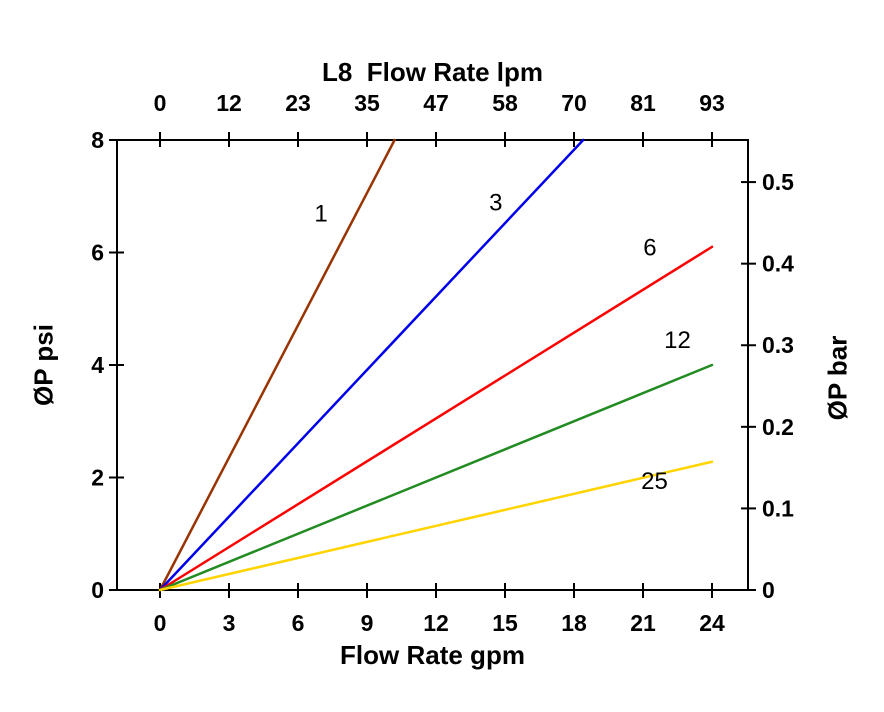  Describe the element at coordinates (436, 623) in the screenshot. I see `bottom-tick-label: 12` at that location.